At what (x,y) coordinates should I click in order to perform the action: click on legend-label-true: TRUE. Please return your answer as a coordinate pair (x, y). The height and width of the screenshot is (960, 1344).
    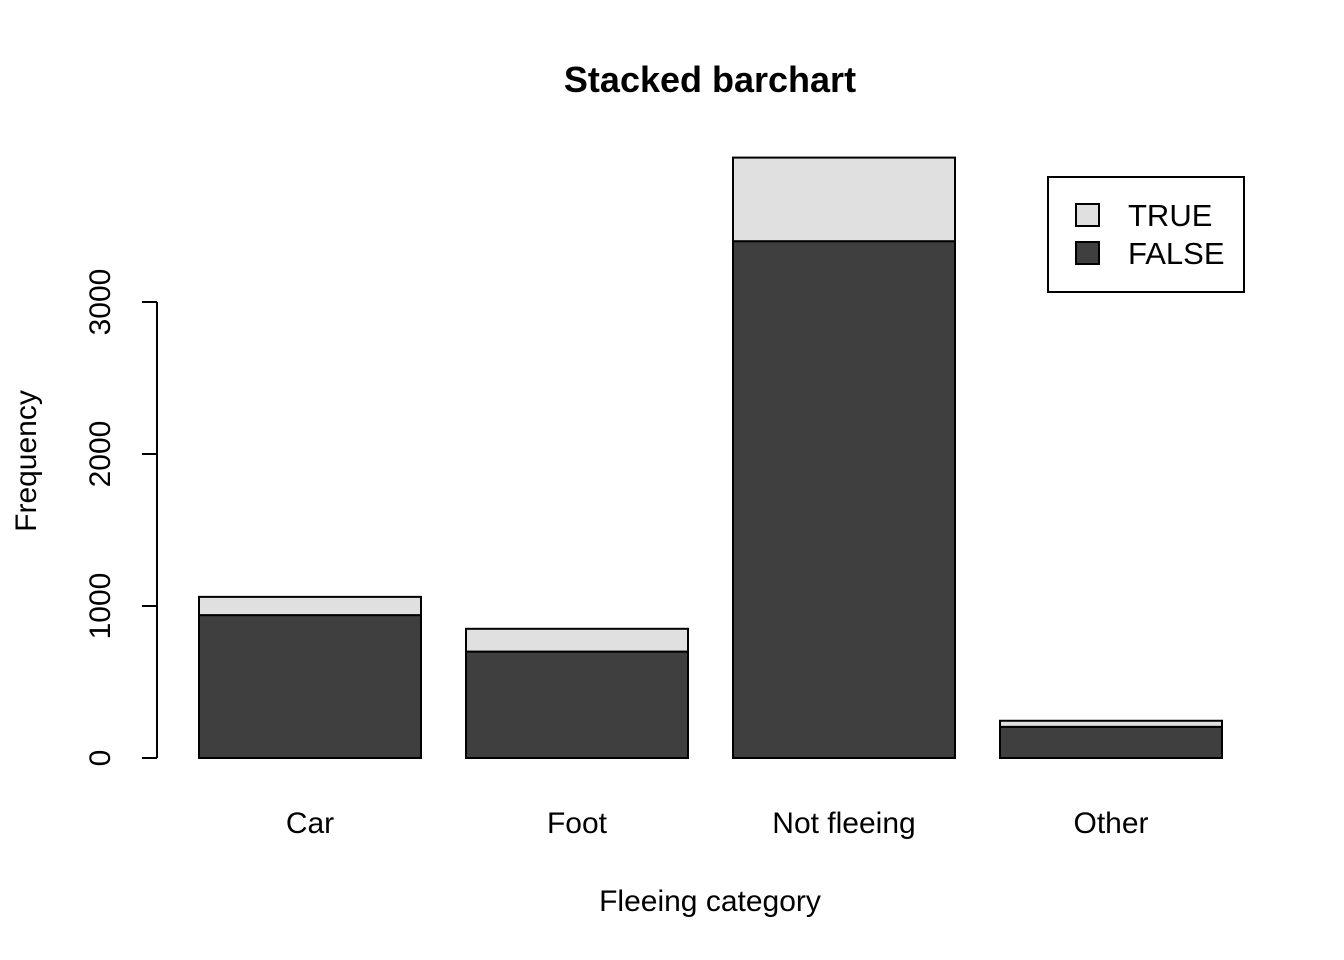
    Looking at the image, I should click on (1170, 215).